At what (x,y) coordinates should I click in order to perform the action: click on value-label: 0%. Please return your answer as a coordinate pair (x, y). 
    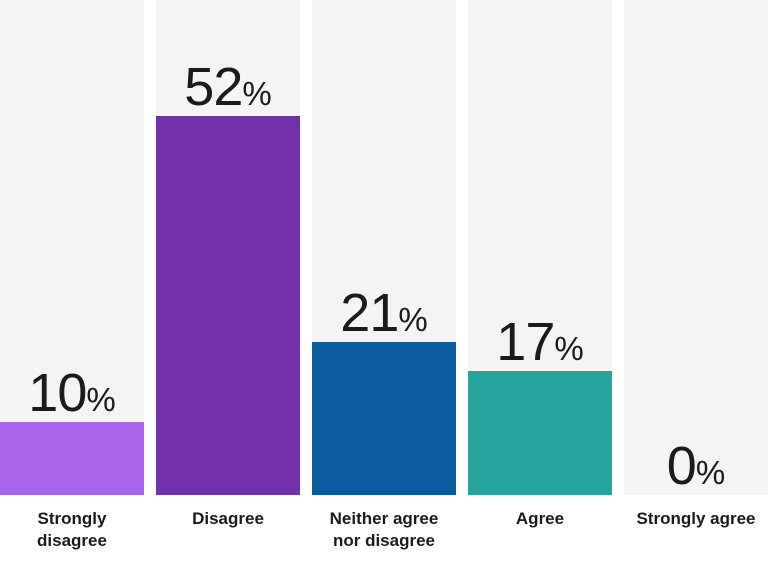
    Looking at the image, I should click on (696, 466).